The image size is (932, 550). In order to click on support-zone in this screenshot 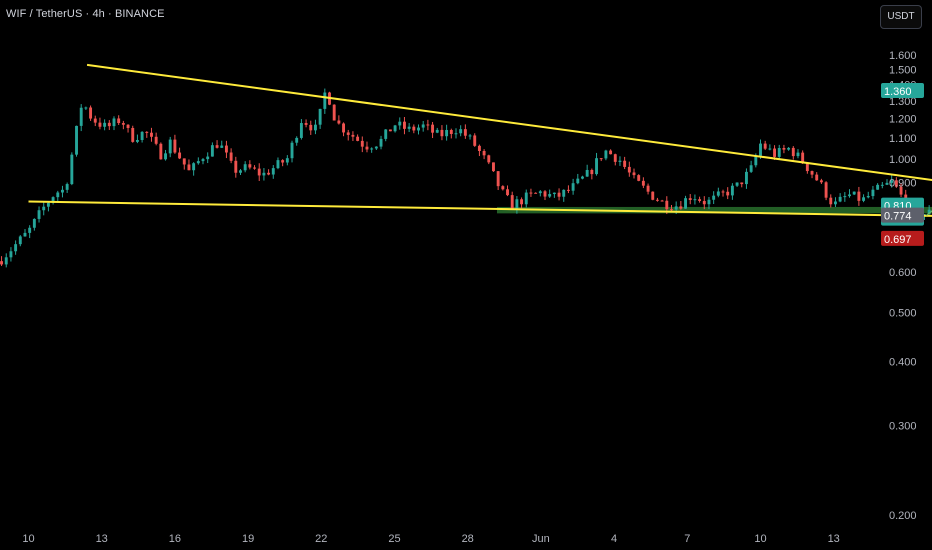, I will do `click(714, 210)`.